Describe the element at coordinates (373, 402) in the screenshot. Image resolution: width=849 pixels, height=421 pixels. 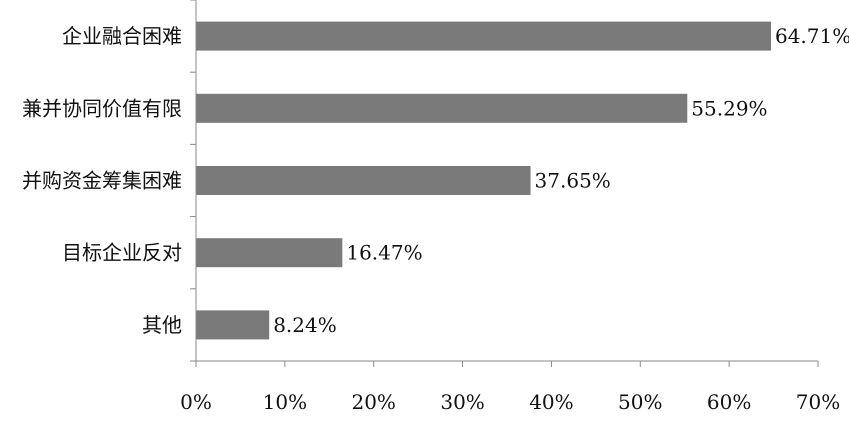
I see `x-tick-label-2: 20%` at that location.